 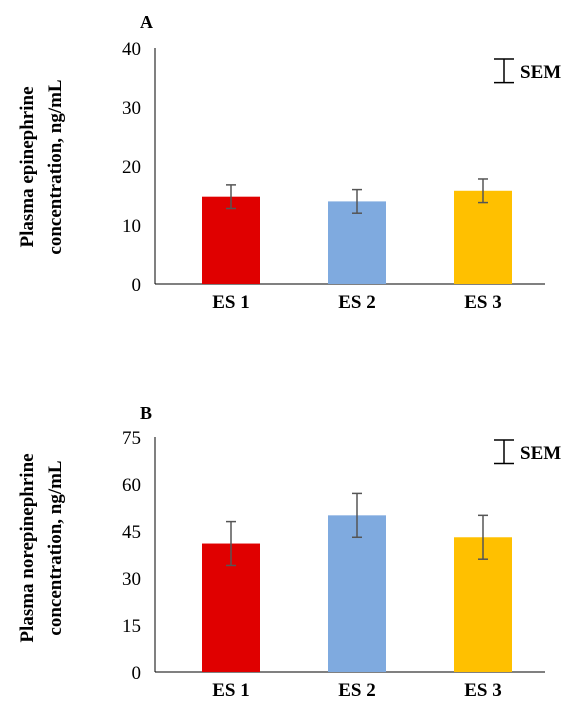 I want to click on panel-b-ylabel-line2: concentration, ng/mL, so click(x=55, y=547).